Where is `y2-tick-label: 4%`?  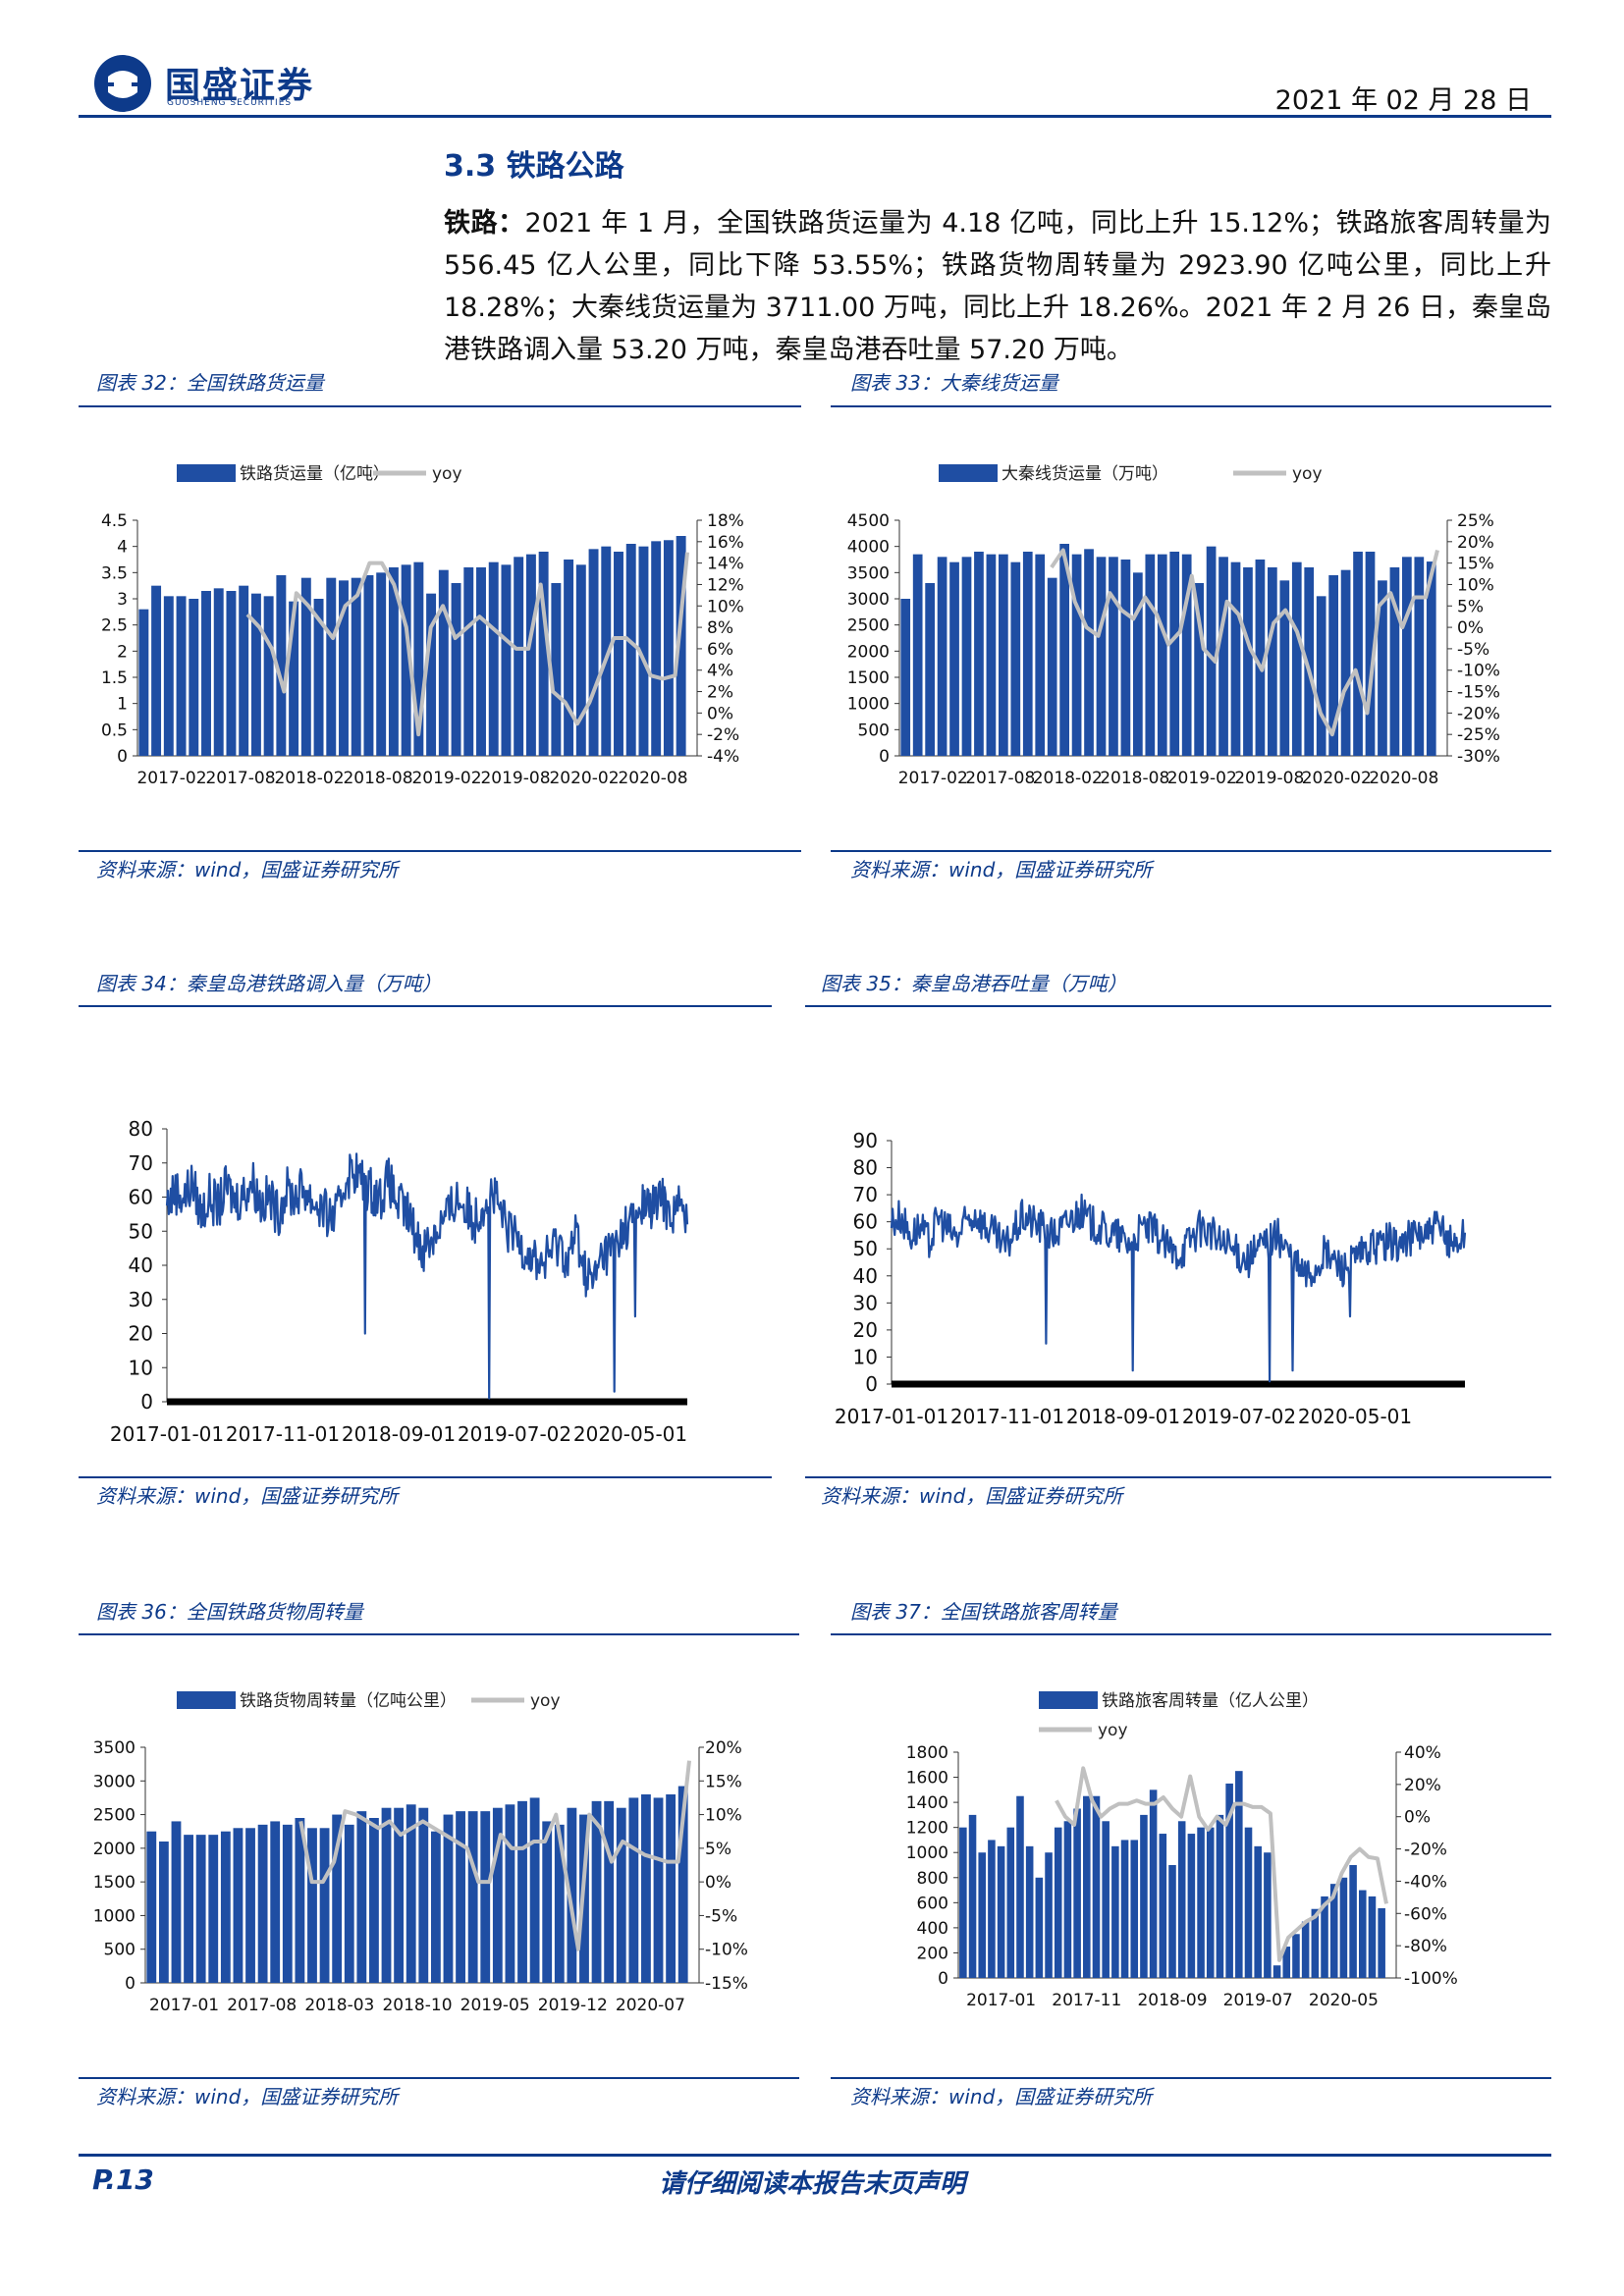 y2-tick-label: 4% is located at coordinates (720, 671).